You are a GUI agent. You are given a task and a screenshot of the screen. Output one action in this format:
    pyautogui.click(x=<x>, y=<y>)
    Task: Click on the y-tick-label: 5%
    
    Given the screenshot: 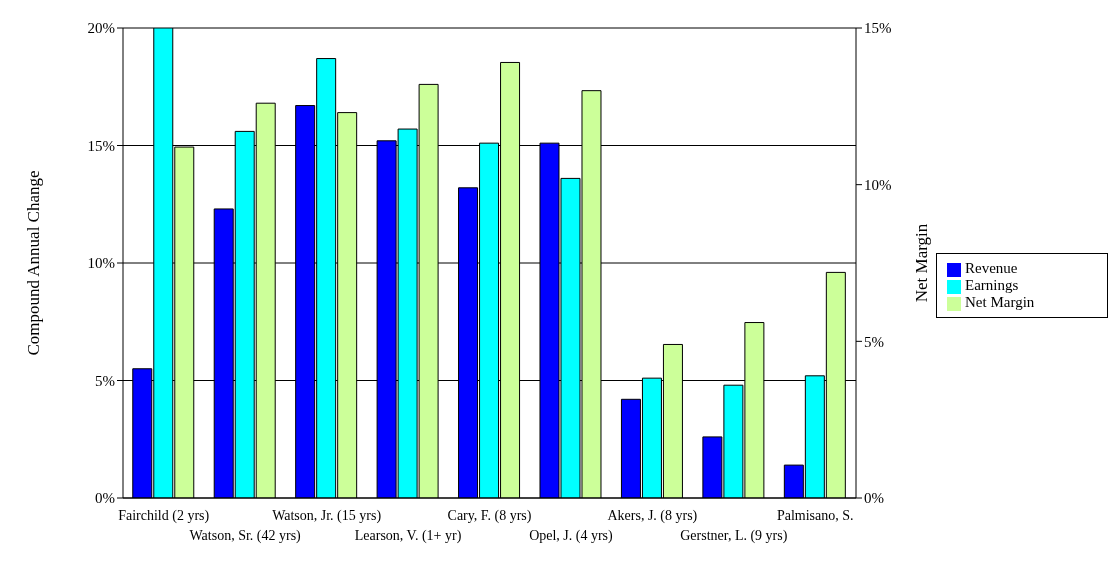 What is the action you would take?
    pyautogui.click(x=105, y=380)
    